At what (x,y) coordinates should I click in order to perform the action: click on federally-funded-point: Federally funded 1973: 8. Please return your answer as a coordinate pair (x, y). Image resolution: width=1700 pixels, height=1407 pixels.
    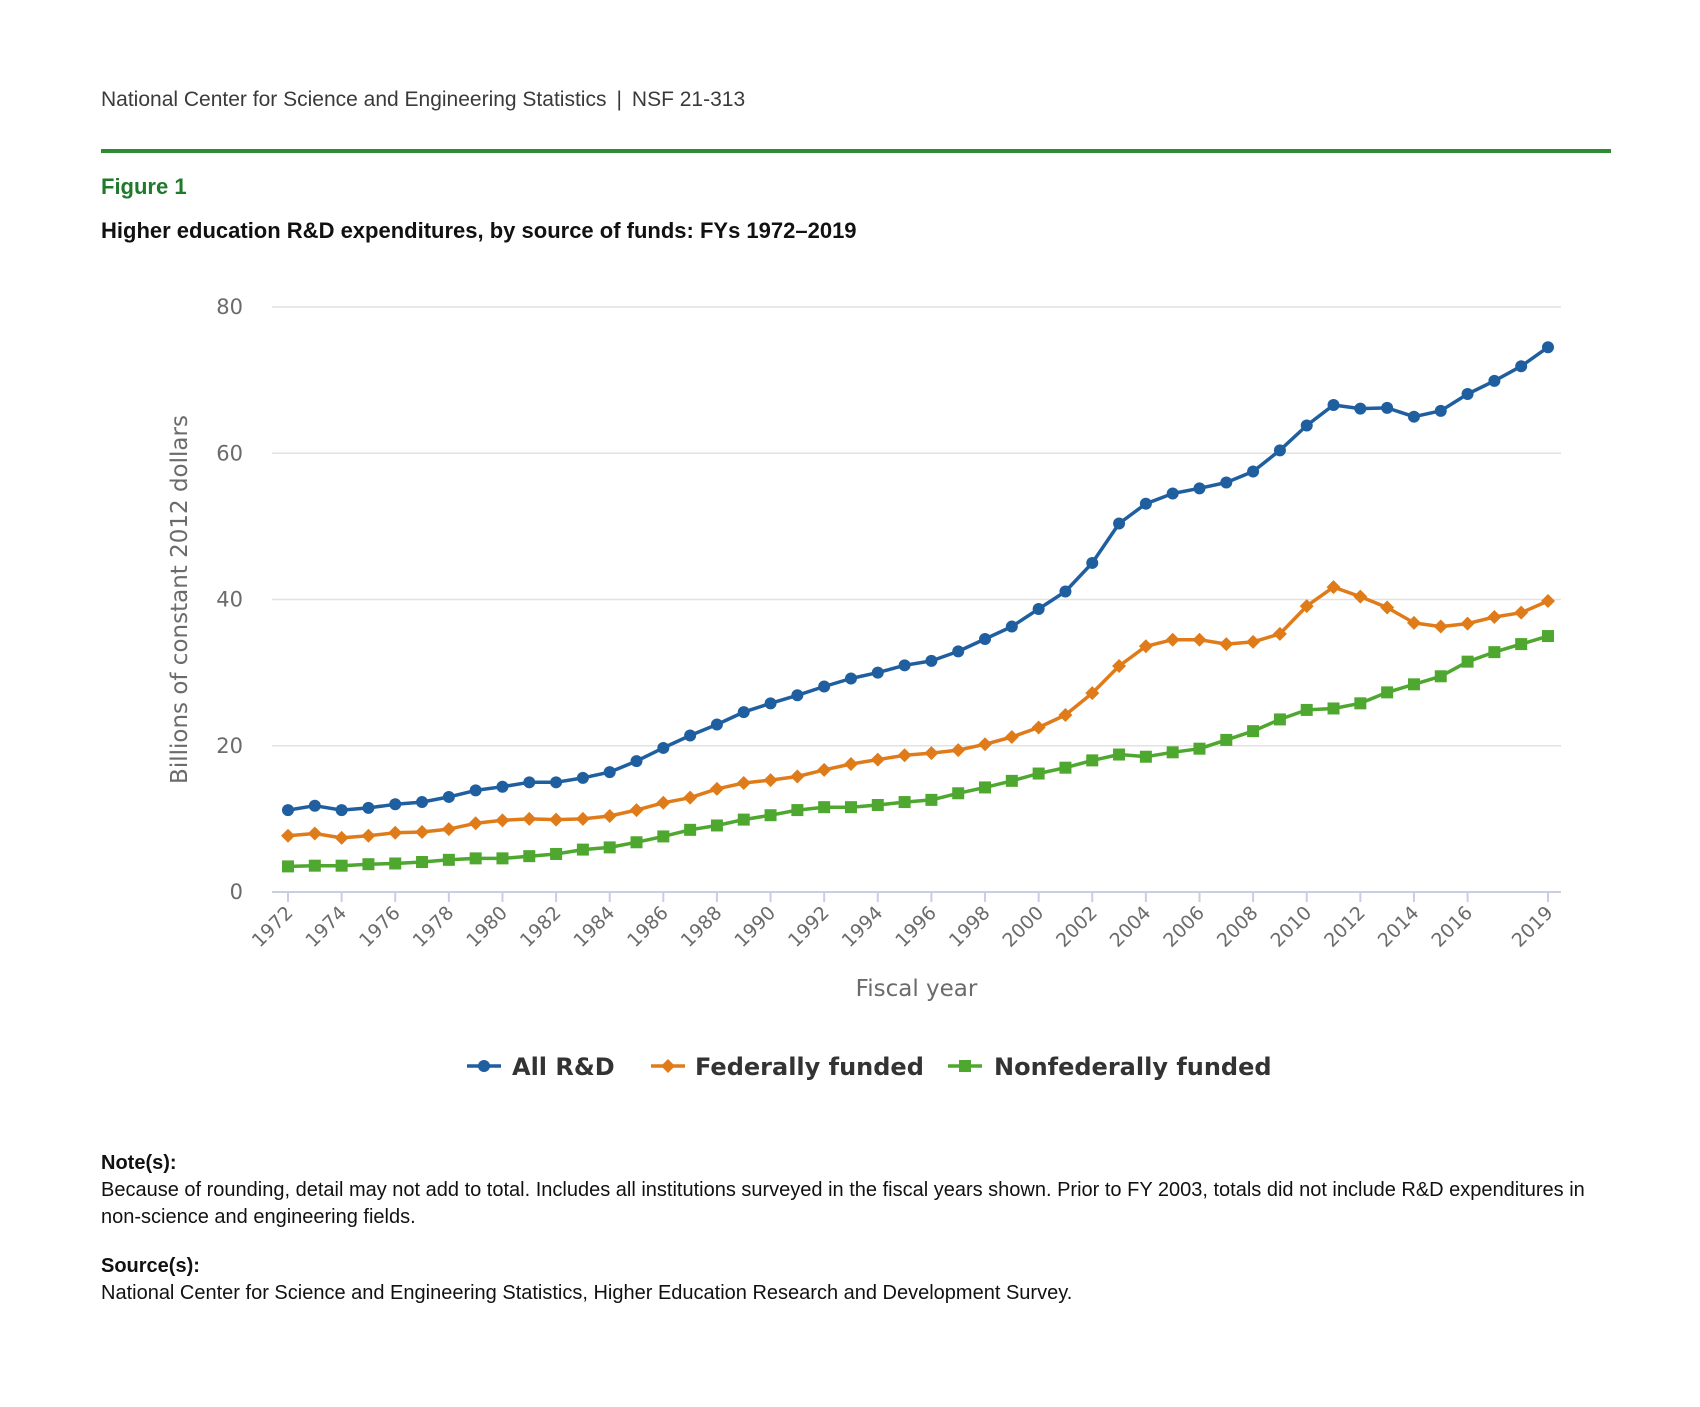
    Looking at the image, I should click on (314, 833).